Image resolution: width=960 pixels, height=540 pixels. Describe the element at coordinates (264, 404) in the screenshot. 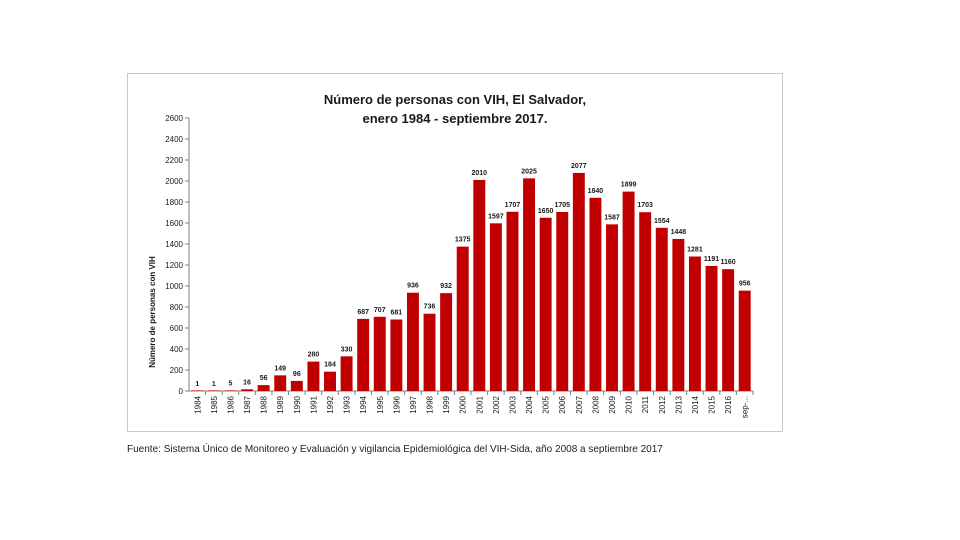

I see `x-tick-label: 1988` at that location.